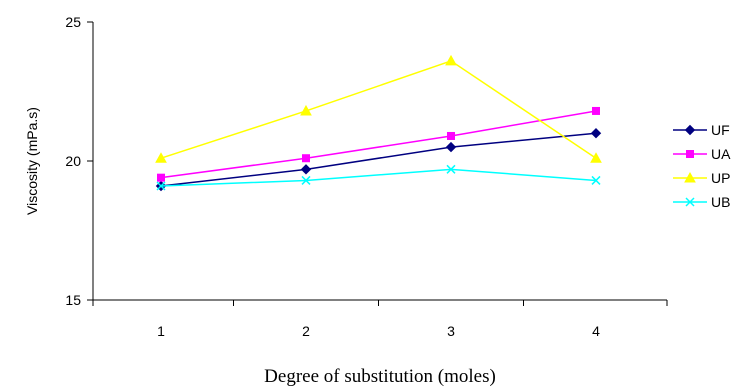 The height and width of the screenshot is (389, 755). What do you see at coordinates (720, 202) in the screenshot?
I see `legend-label-ub: UB` at bounding box center [720, 202].